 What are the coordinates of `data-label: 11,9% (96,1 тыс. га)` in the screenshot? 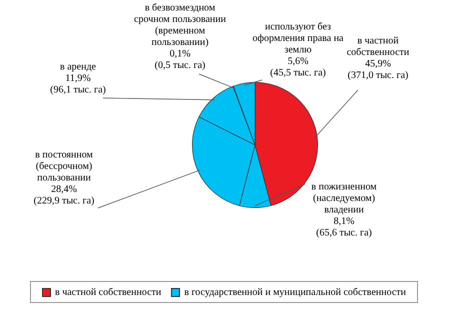 It's located at (78, 84).